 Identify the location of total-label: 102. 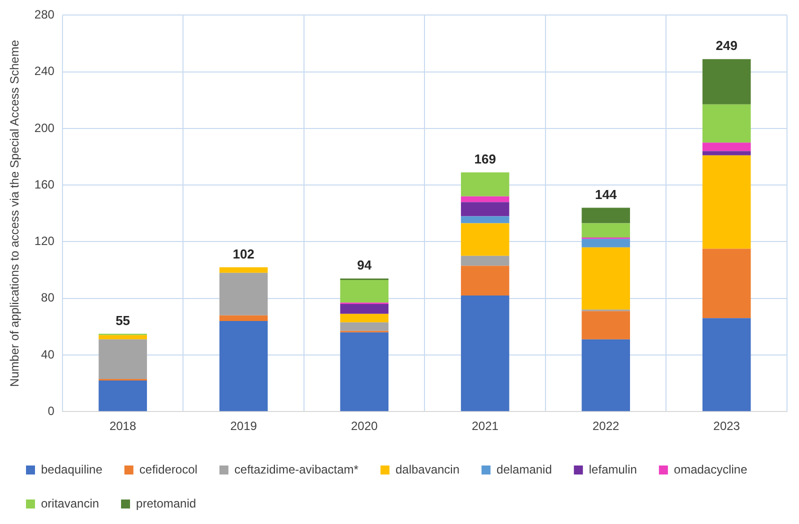
(243, 254).